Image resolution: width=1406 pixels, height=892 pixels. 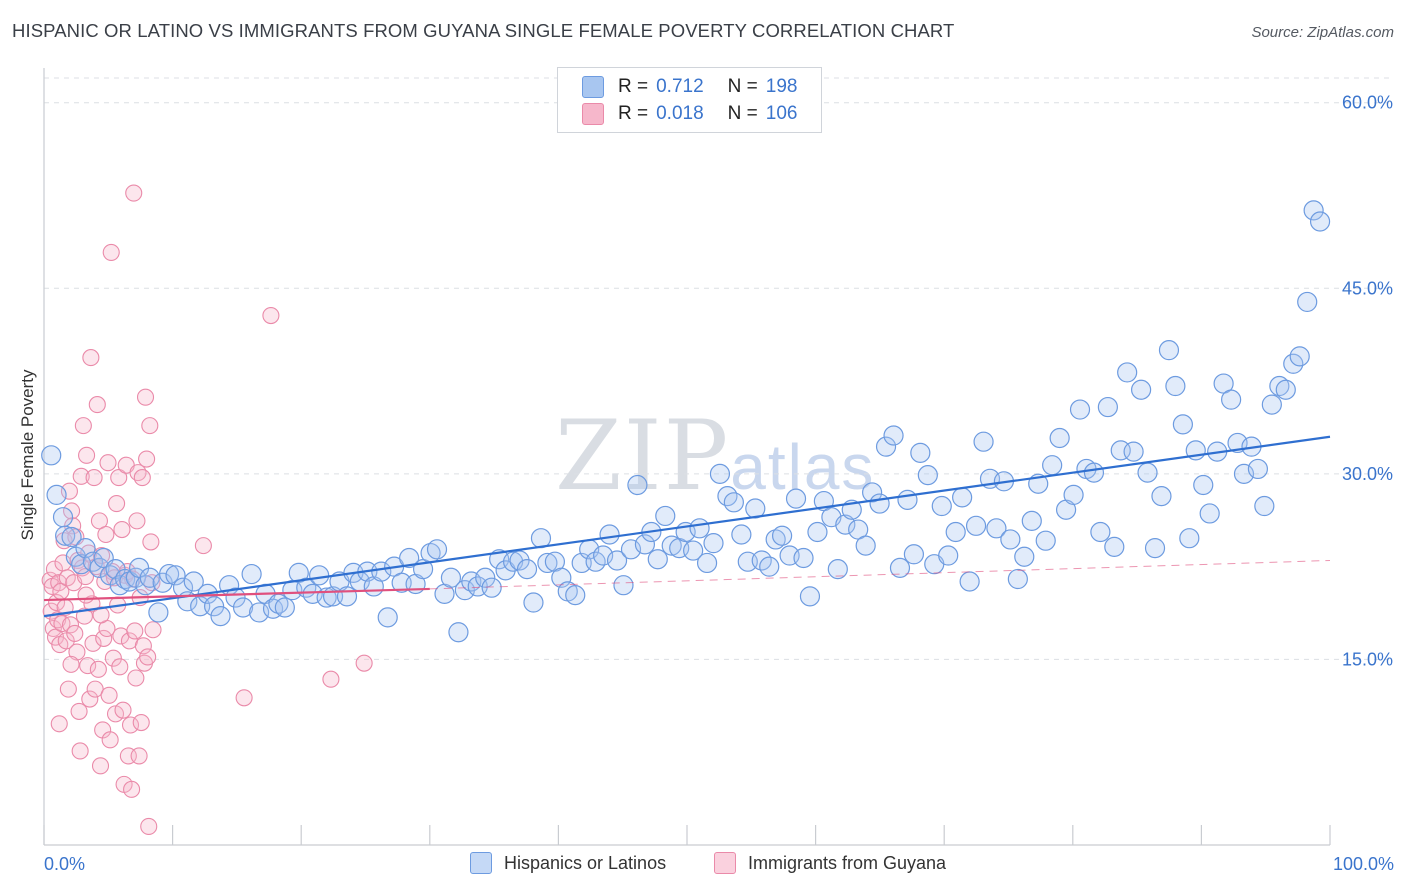 What do you see at coordinates (880, 574) in the screenshot?
I see `guyana-trend-line-extension` at bounding box center [880, 574].